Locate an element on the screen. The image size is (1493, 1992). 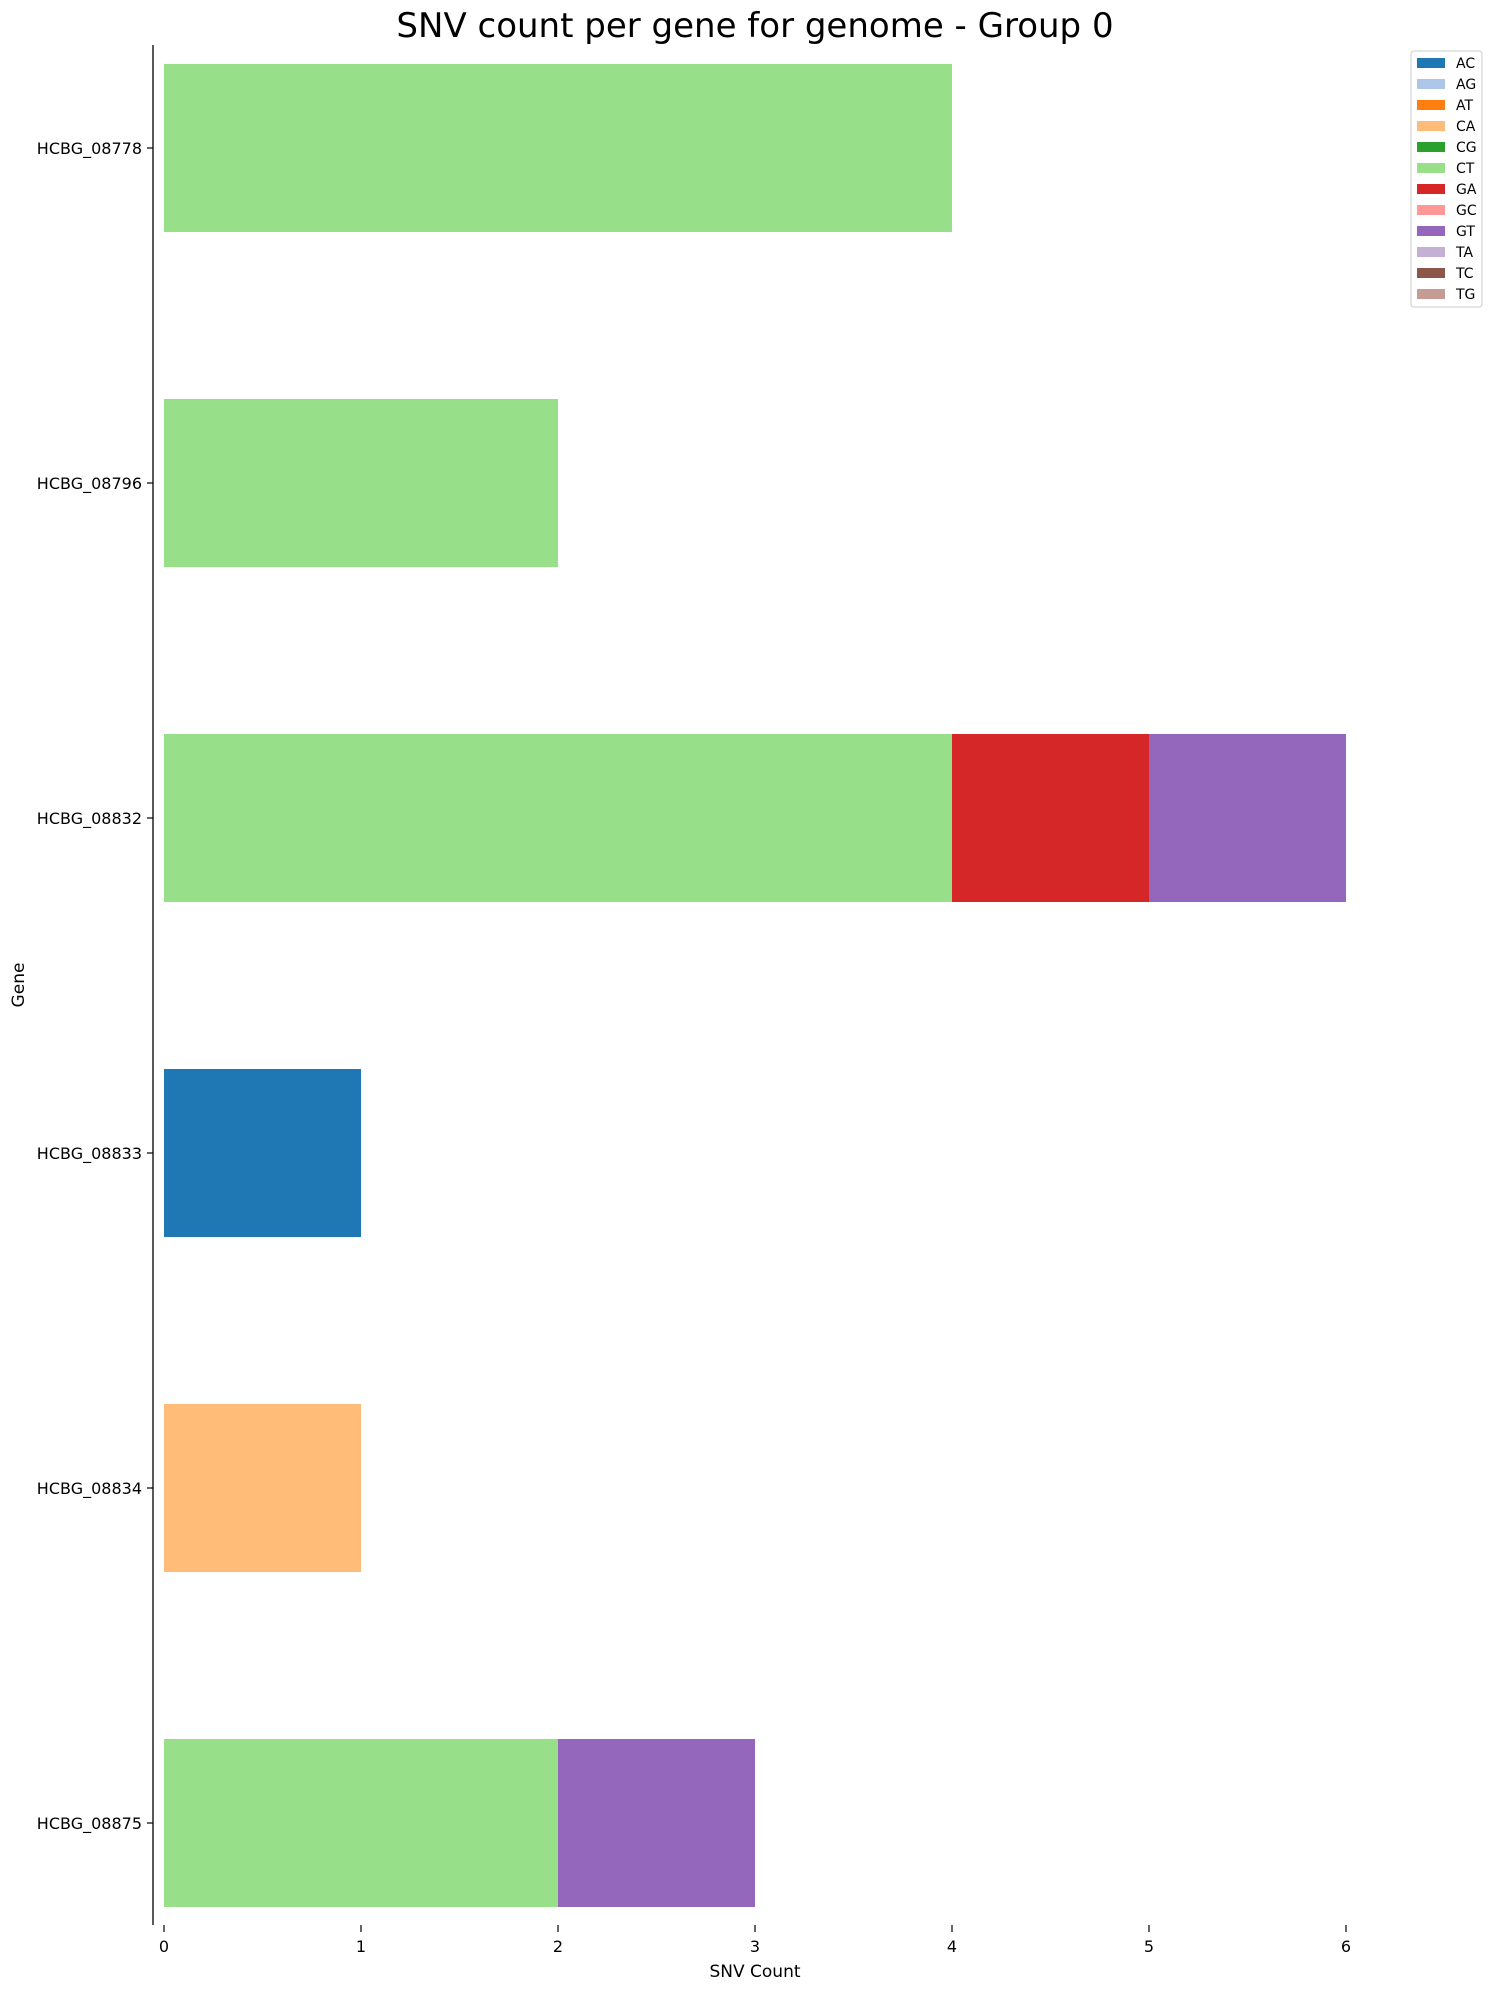
chart-title: SNV count per gene for genome - Group 0 is located at coordinates (754, 26).